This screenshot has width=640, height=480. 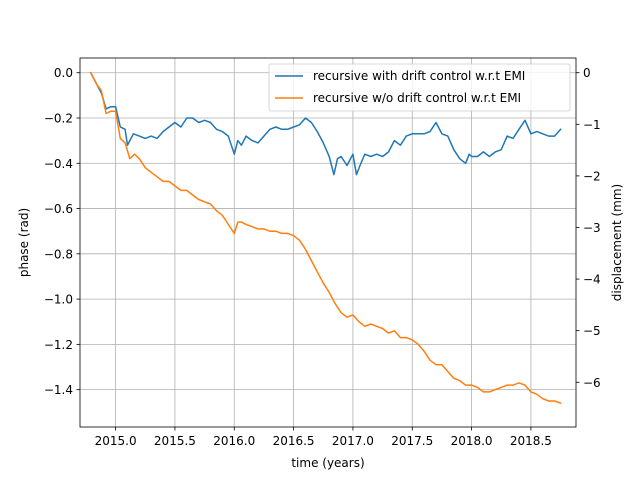 What do you see at coordinates (234, 441) in the screenshot?
I see `x-tick-label: 2016.0` at bounding box center [234, 441].